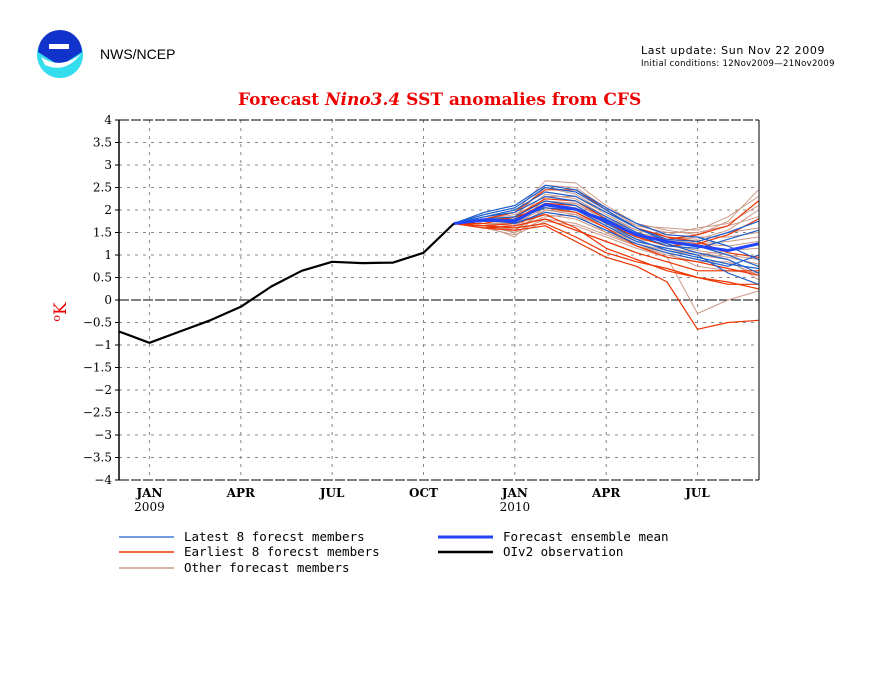  I want to click on legend-label-other-members: Other forecast members, so click(267, 567).